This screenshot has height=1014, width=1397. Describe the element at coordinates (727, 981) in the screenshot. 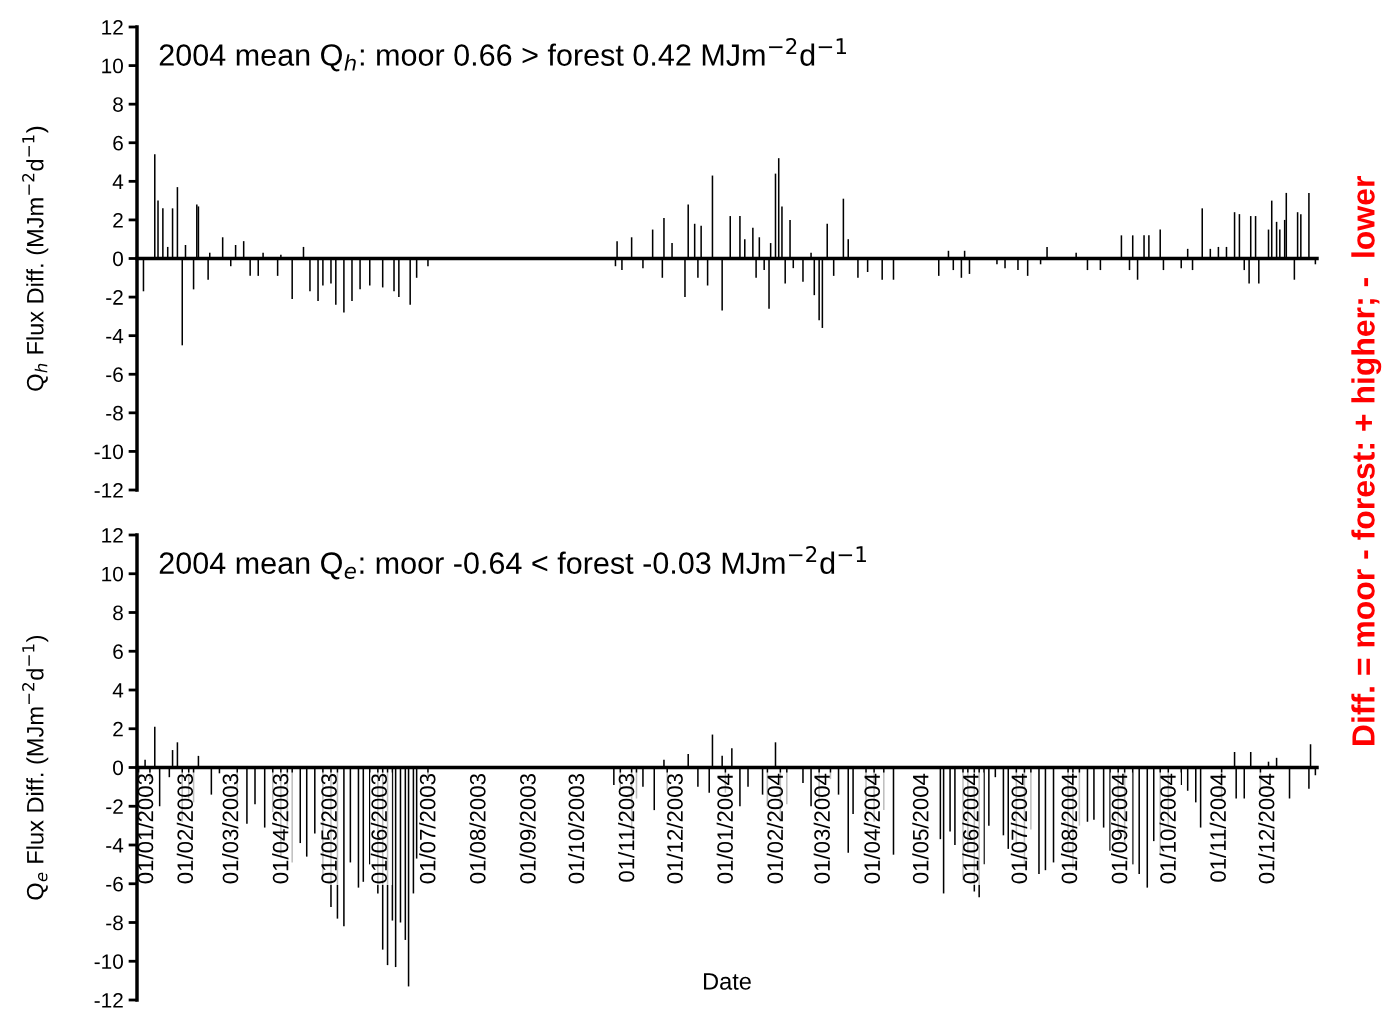

I see `x-axis-title: Date` at that location.